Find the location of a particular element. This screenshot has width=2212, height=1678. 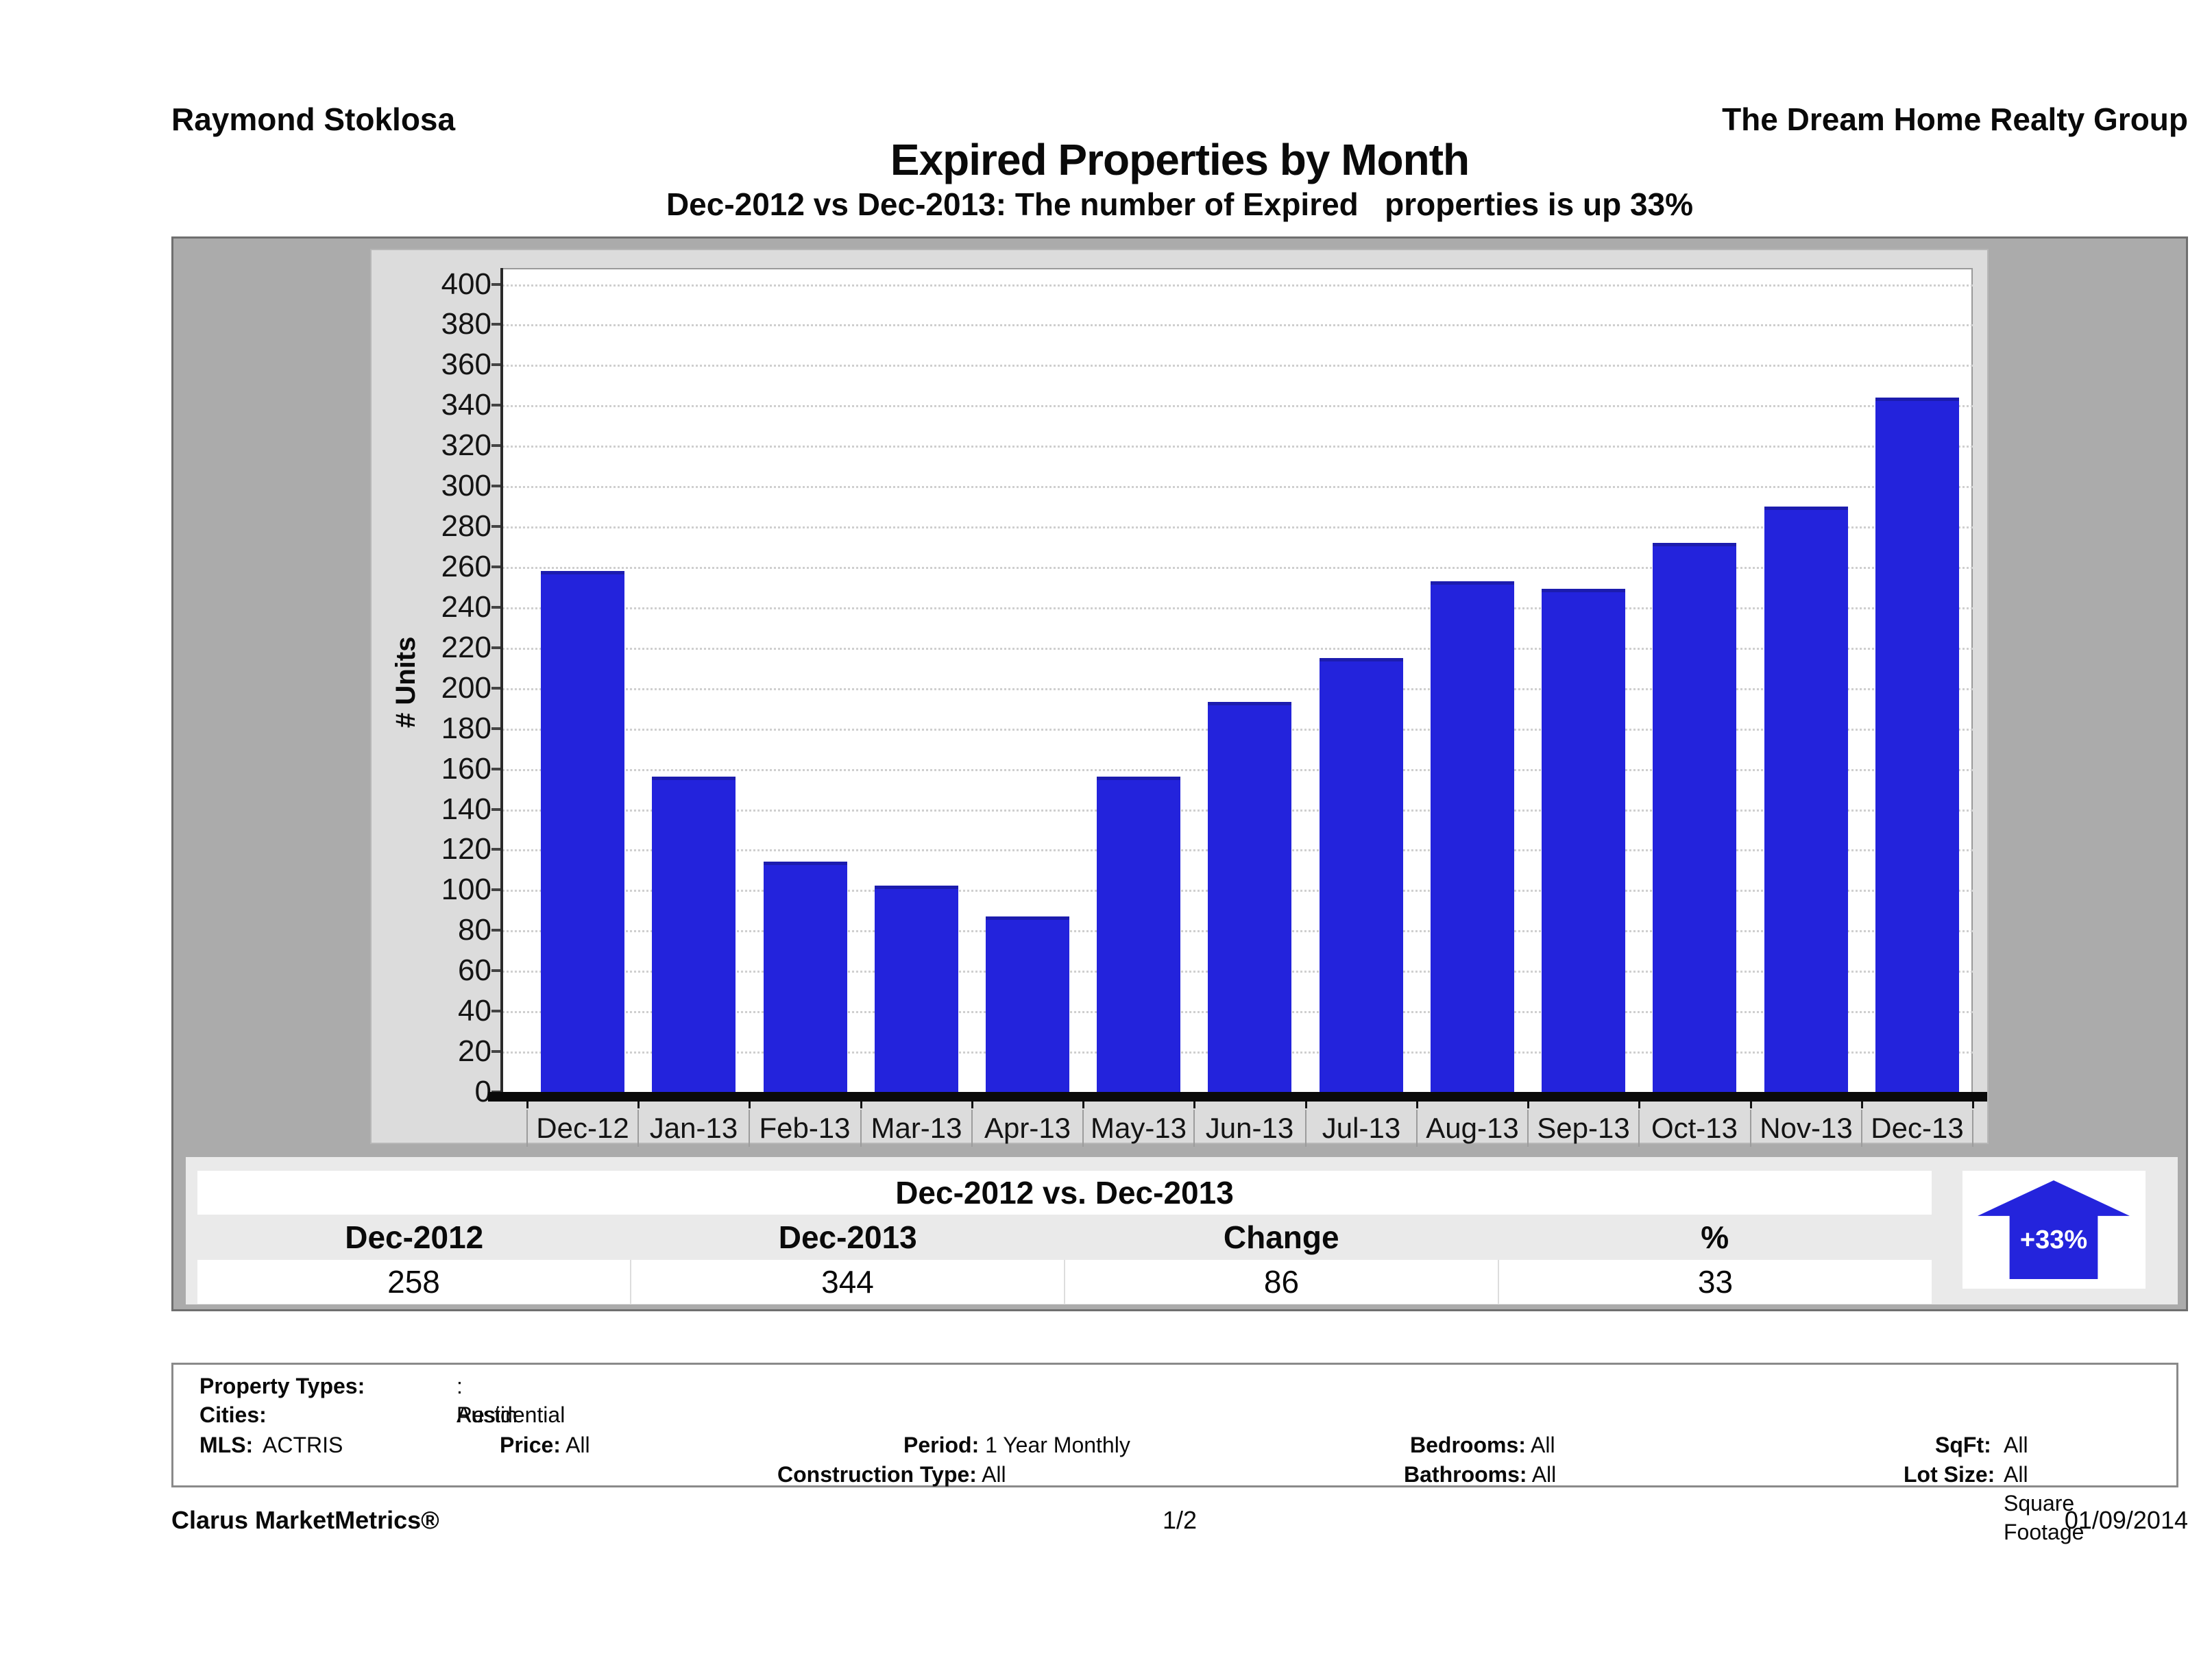

trend-badge-panel: +33% is located at coordinates (2054, 1230).